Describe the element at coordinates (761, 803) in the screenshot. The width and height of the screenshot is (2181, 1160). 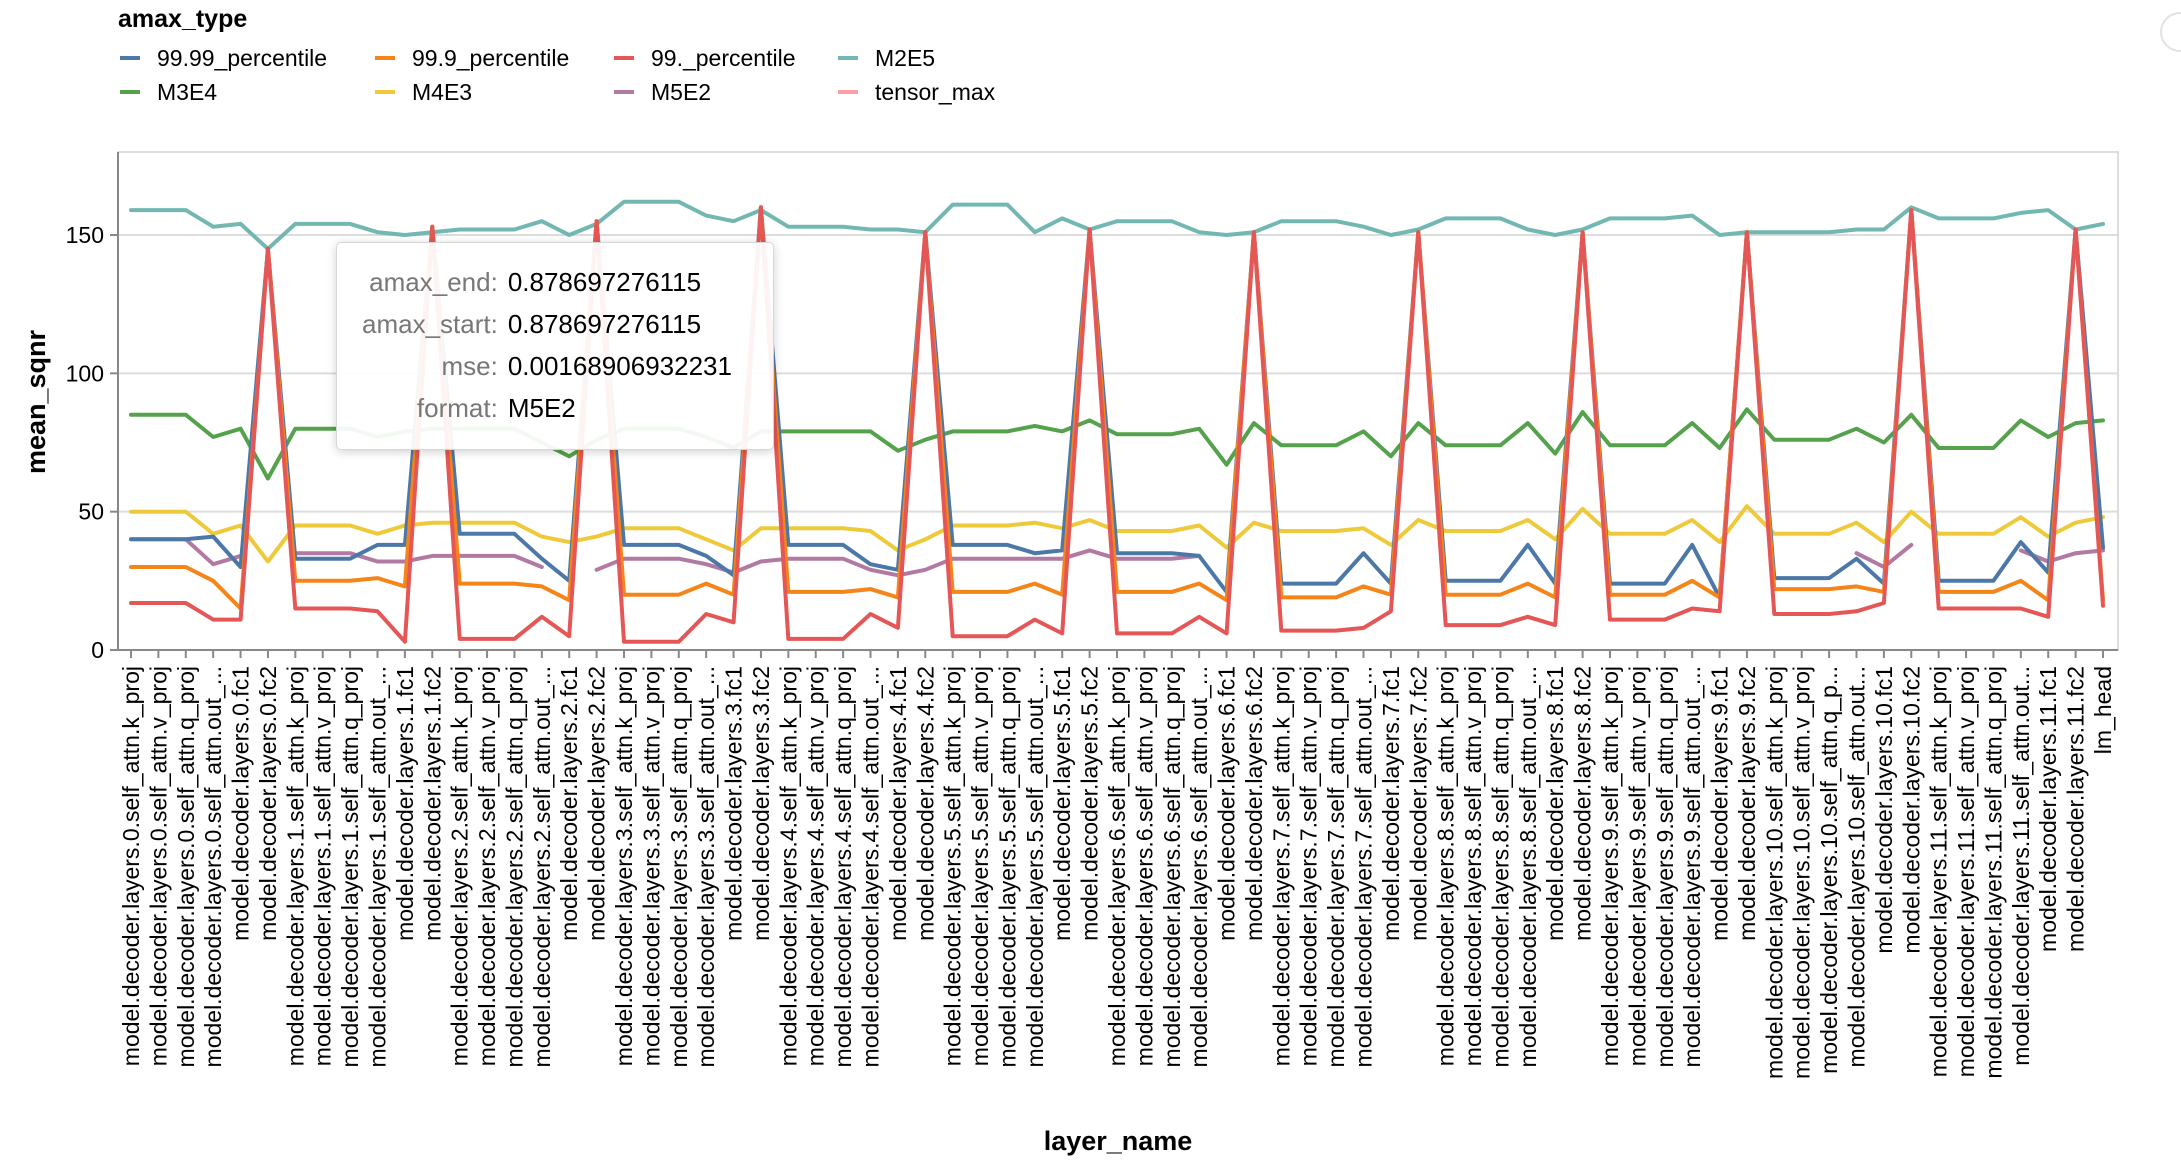
I see `x-tick-label: model.decoder.layers.3.fc2` at that location.